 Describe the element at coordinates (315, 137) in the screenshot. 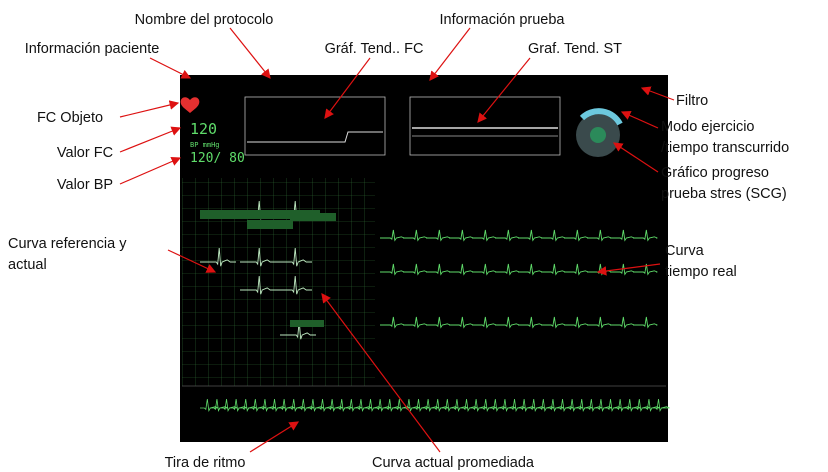

I see `hr-trend-line` at that location.